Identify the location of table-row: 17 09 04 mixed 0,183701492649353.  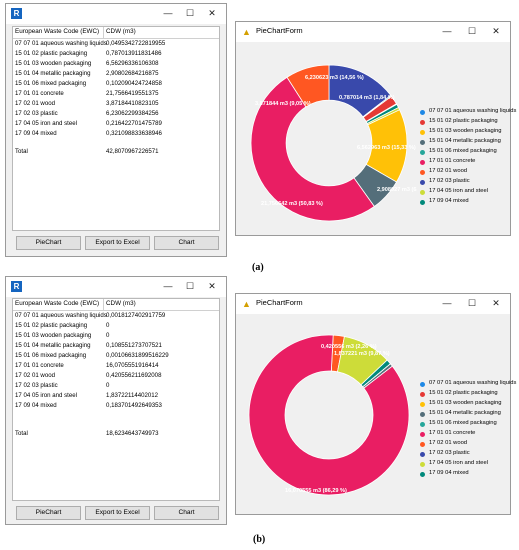
(116, 406).